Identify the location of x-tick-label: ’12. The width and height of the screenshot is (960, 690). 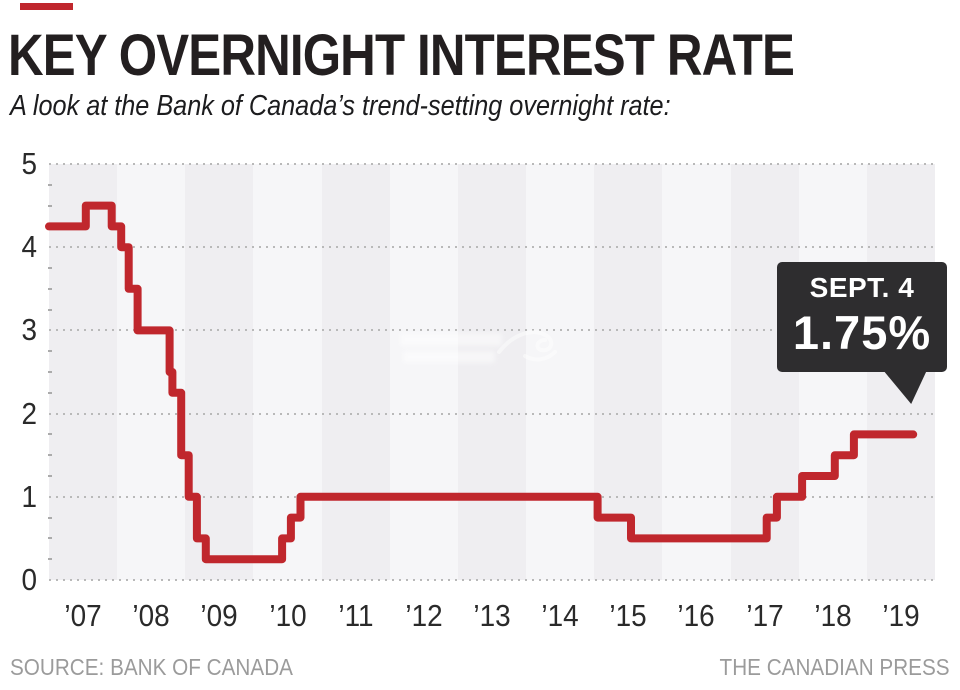
(424, 615).